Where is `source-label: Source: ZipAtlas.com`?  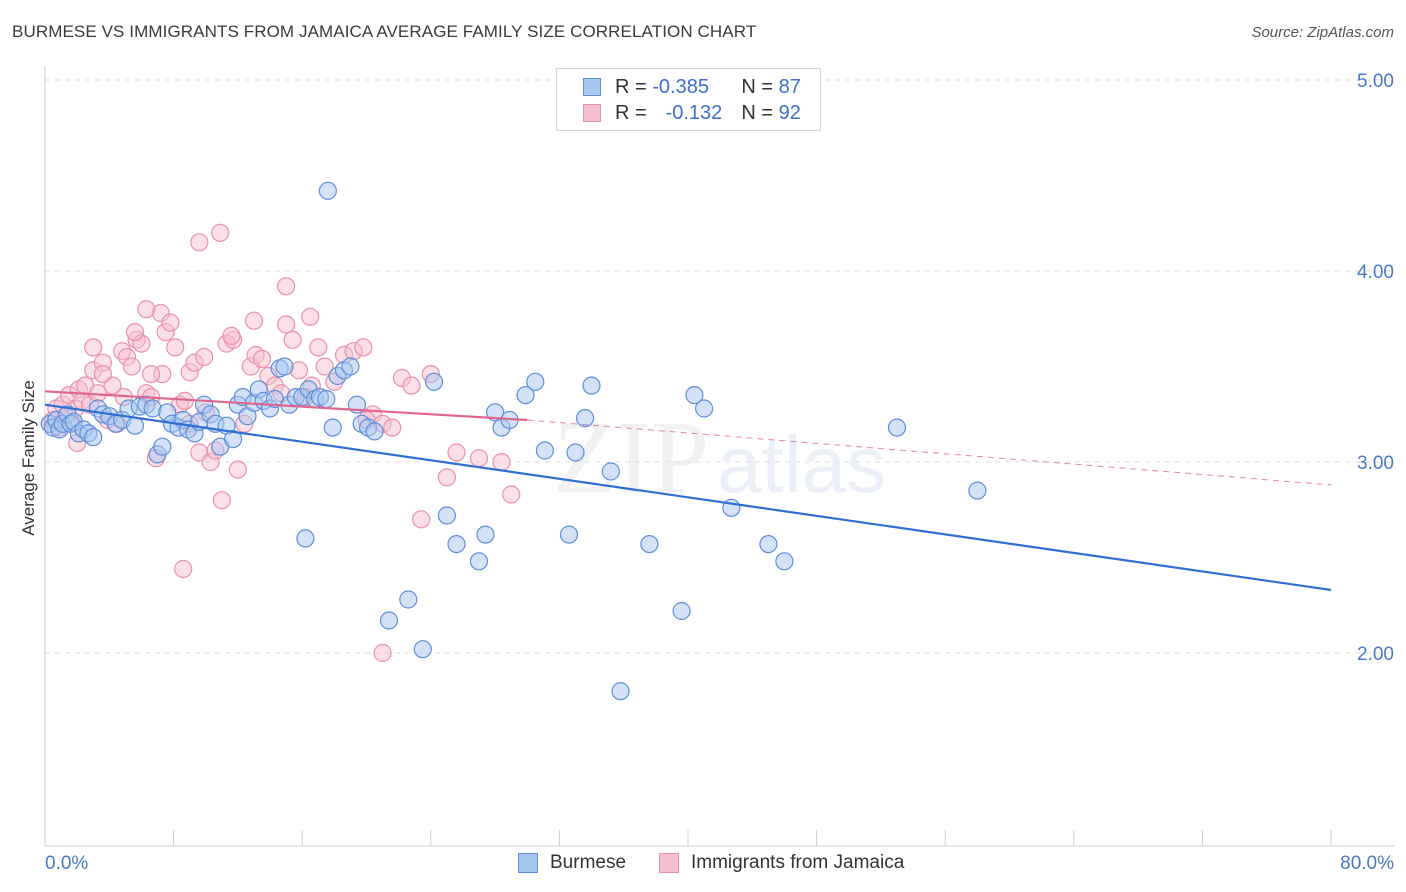
source-label: Source: ZipAtlas.com is located at coordinates (1322, 32).